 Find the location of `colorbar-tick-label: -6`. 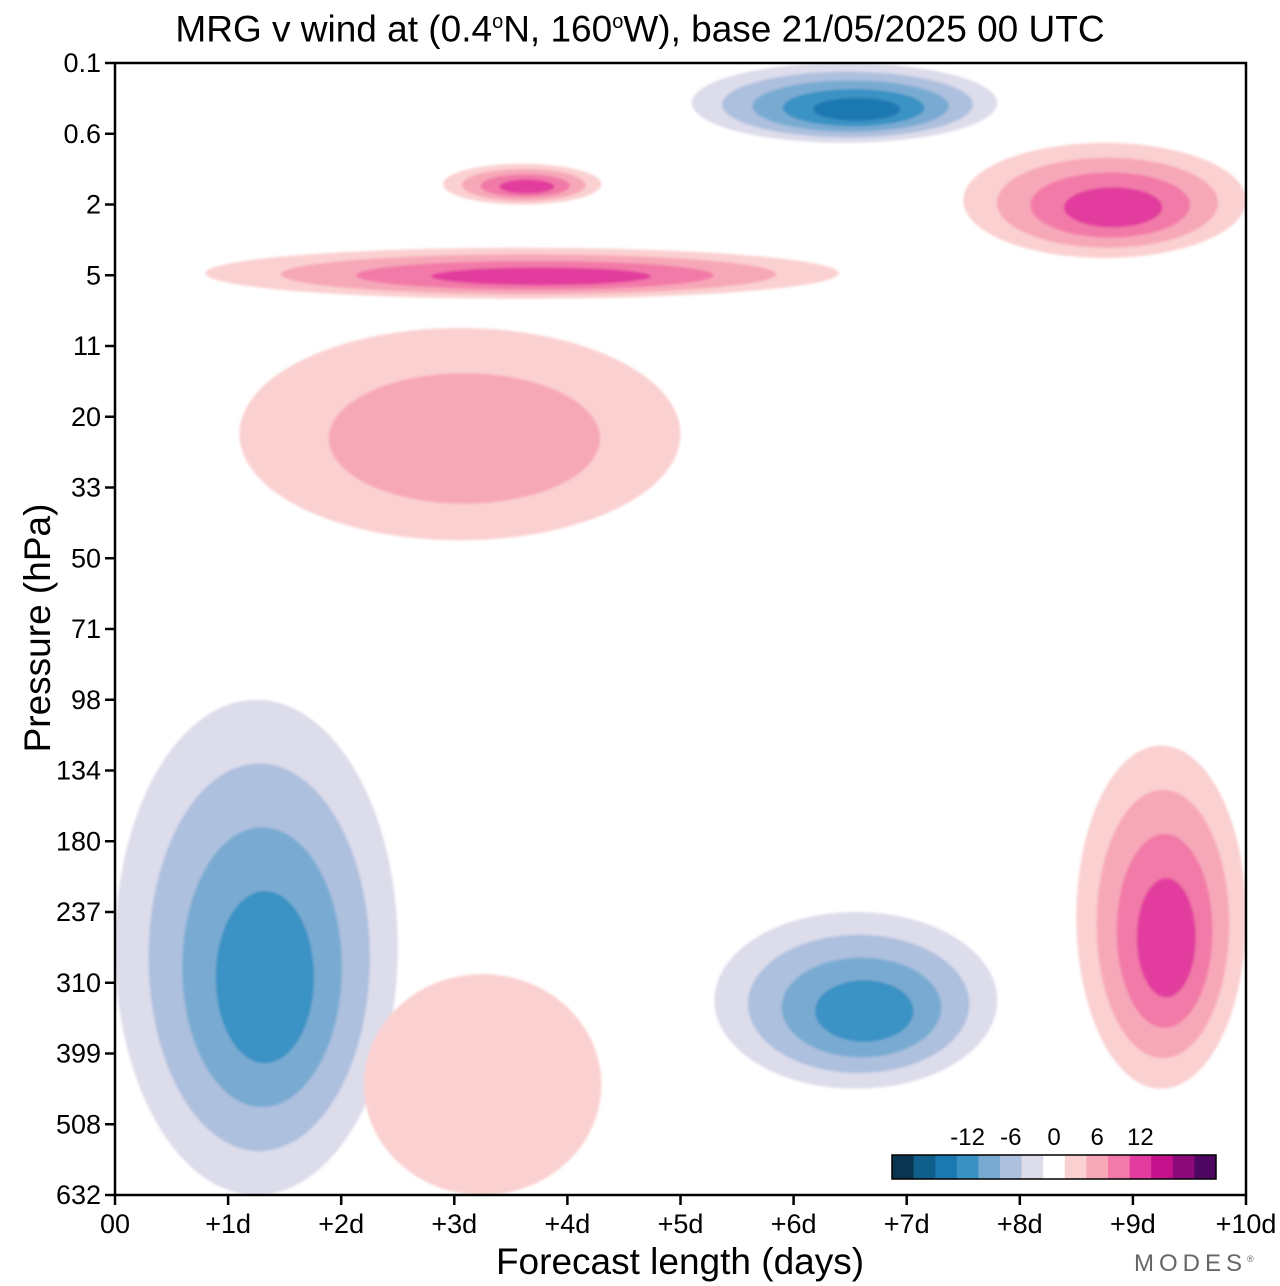

colorbar-tick-label: -6 is located at coordinates (1010, 1137).